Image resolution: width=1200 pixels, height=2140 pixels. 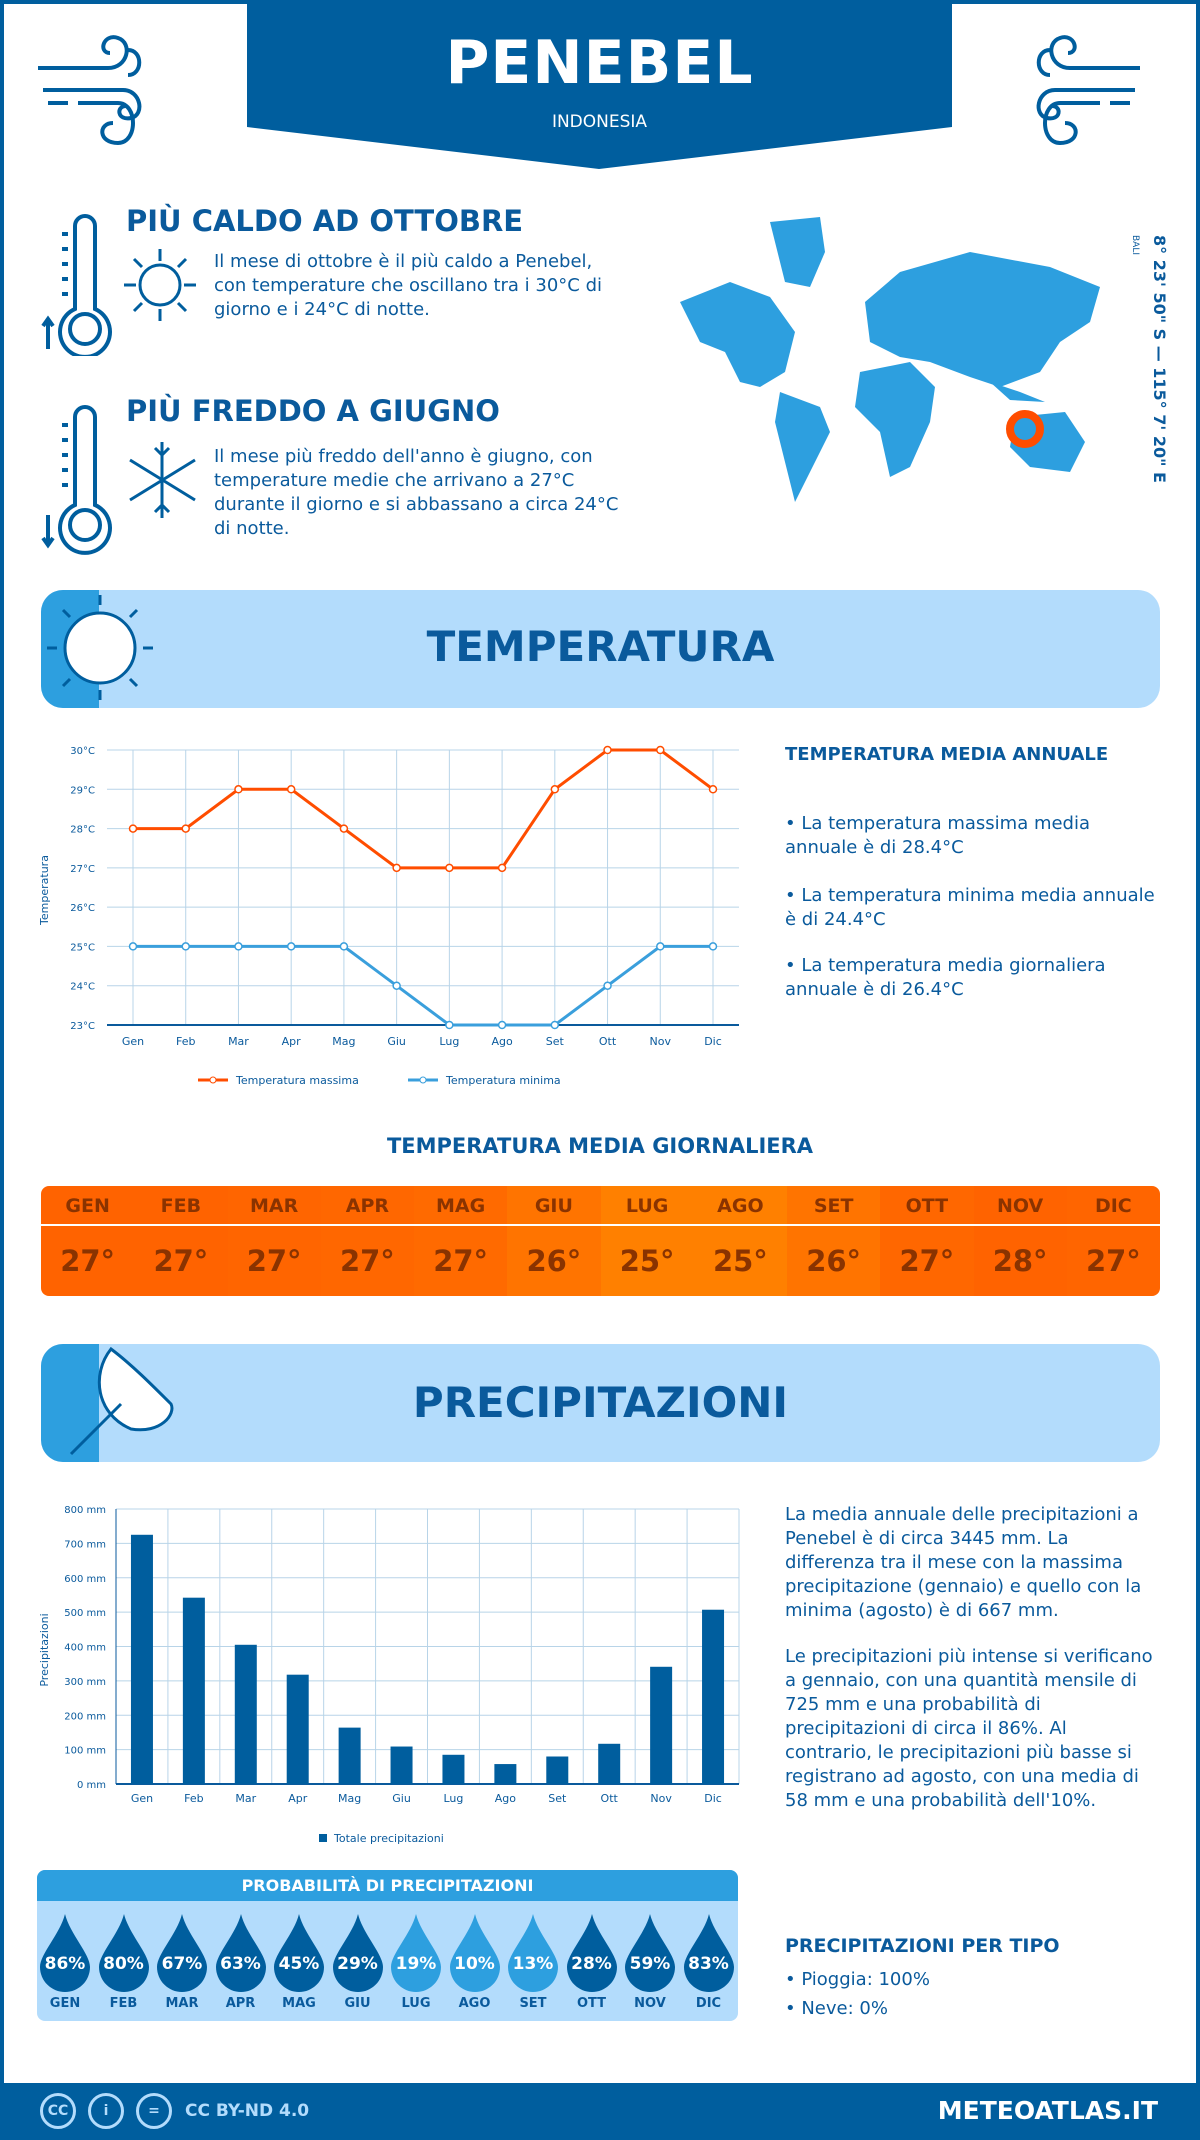 I want to click on probability-value: 28%, so click(x=591, y=1964).